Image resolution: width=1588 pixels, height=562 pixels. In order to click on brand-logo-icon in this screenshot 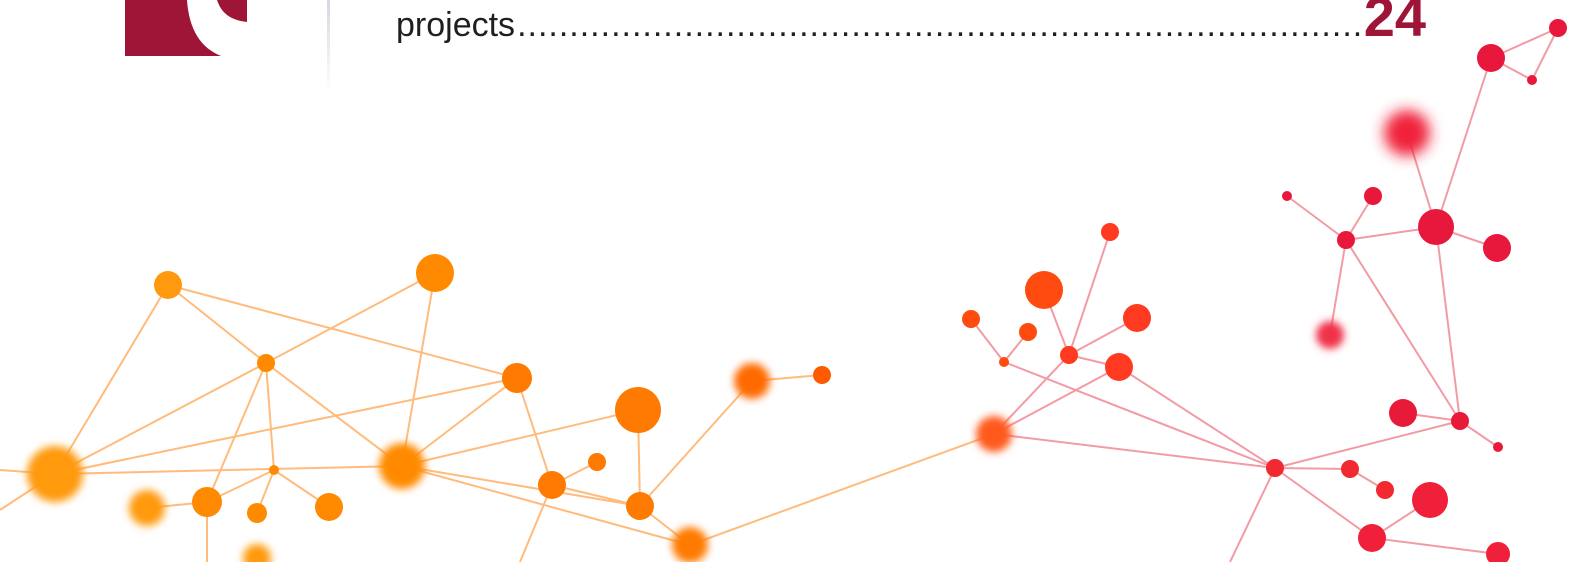, I will do `click(186, 28)`.